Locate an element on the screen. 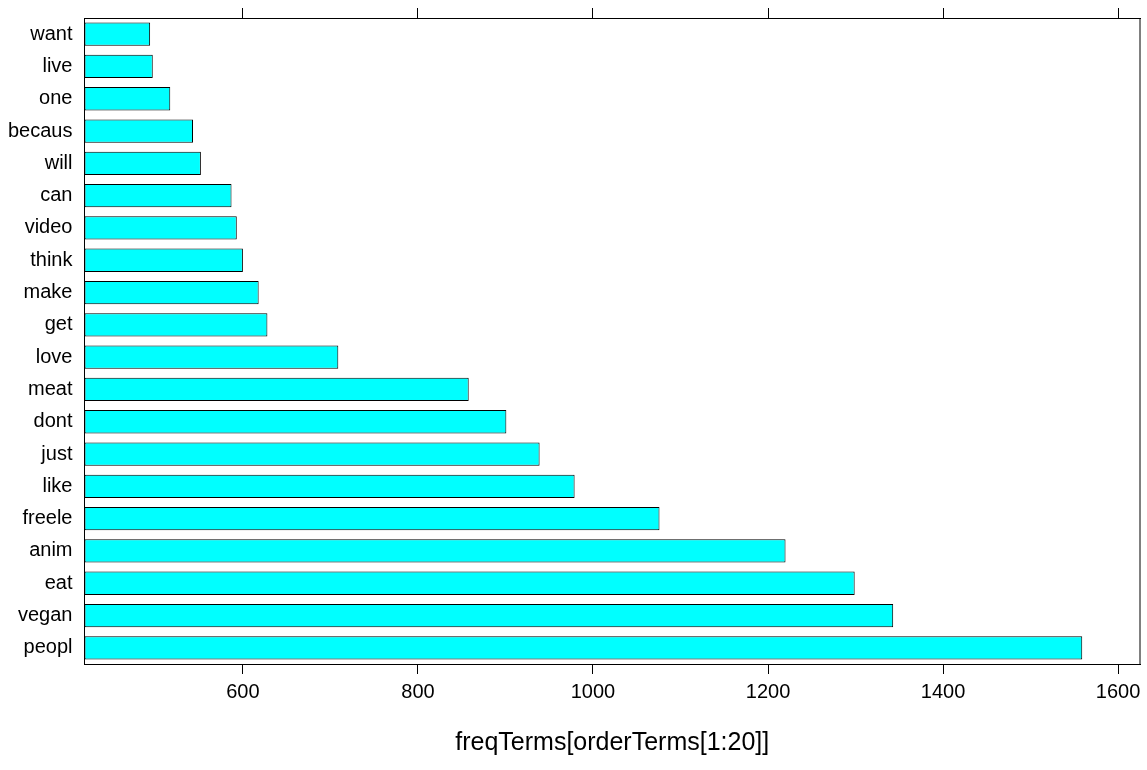  x-tick-label: 1000 is located at coordinates (593, 690).